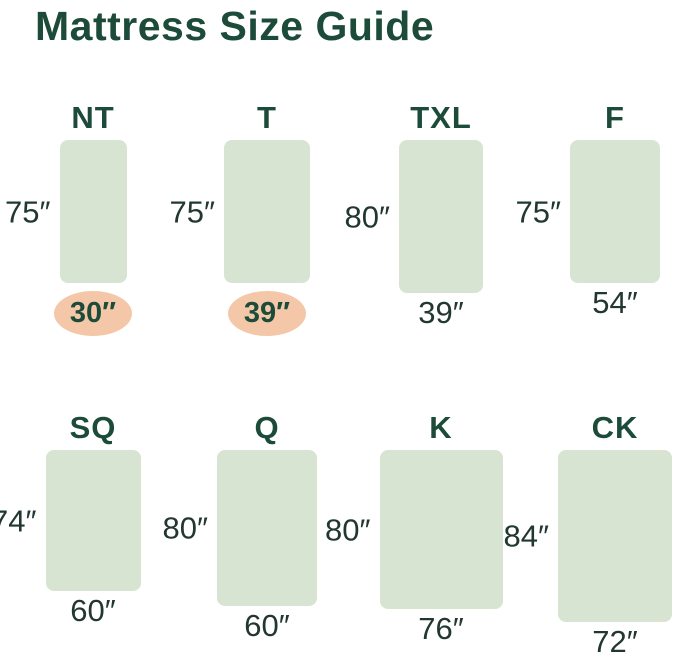  What do you see at coordinates (93, 427) in the screenshot?
I see `mattress-code-label: SQ` at bounding box center [93, 427].